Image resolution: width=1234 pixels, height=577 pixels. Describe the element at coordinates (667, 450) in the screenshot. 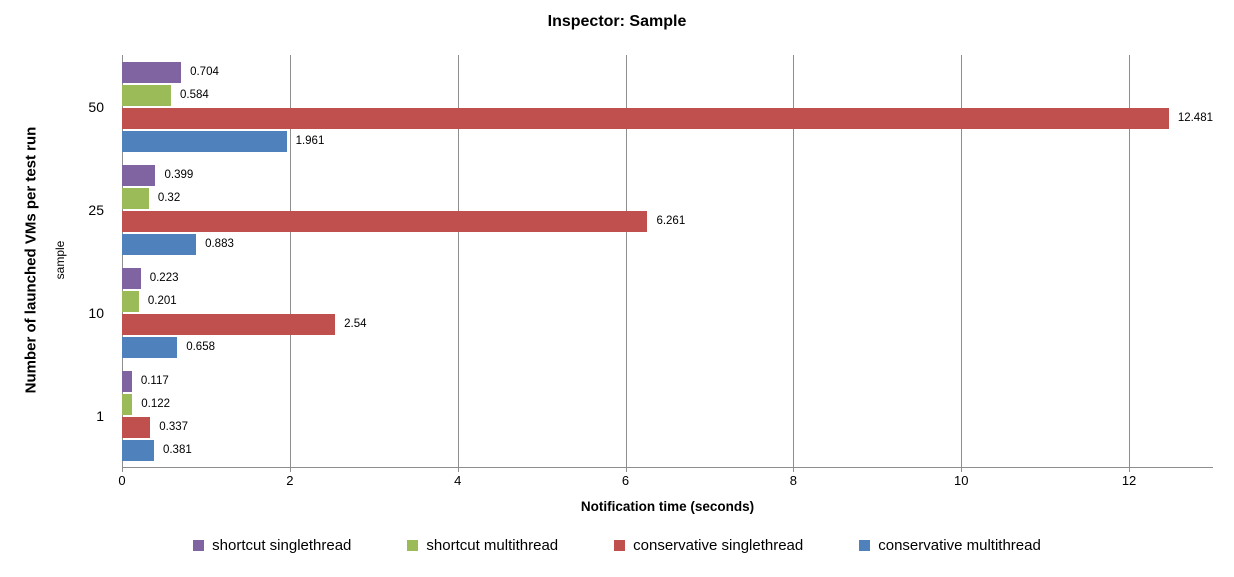

I see `bar-row: 0.381` at that location.